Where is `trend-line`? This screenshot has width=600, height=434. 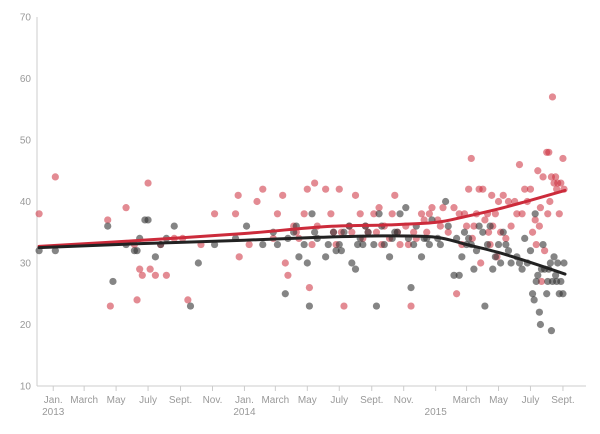
trend-line is located at coordinates (302, 255).